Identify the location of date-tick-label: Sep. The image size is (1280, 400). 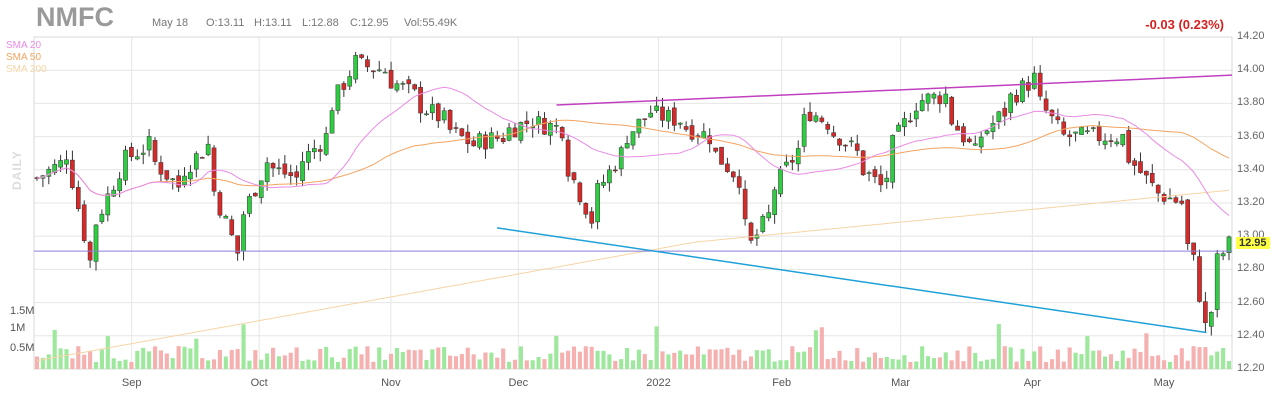
(131, 383).